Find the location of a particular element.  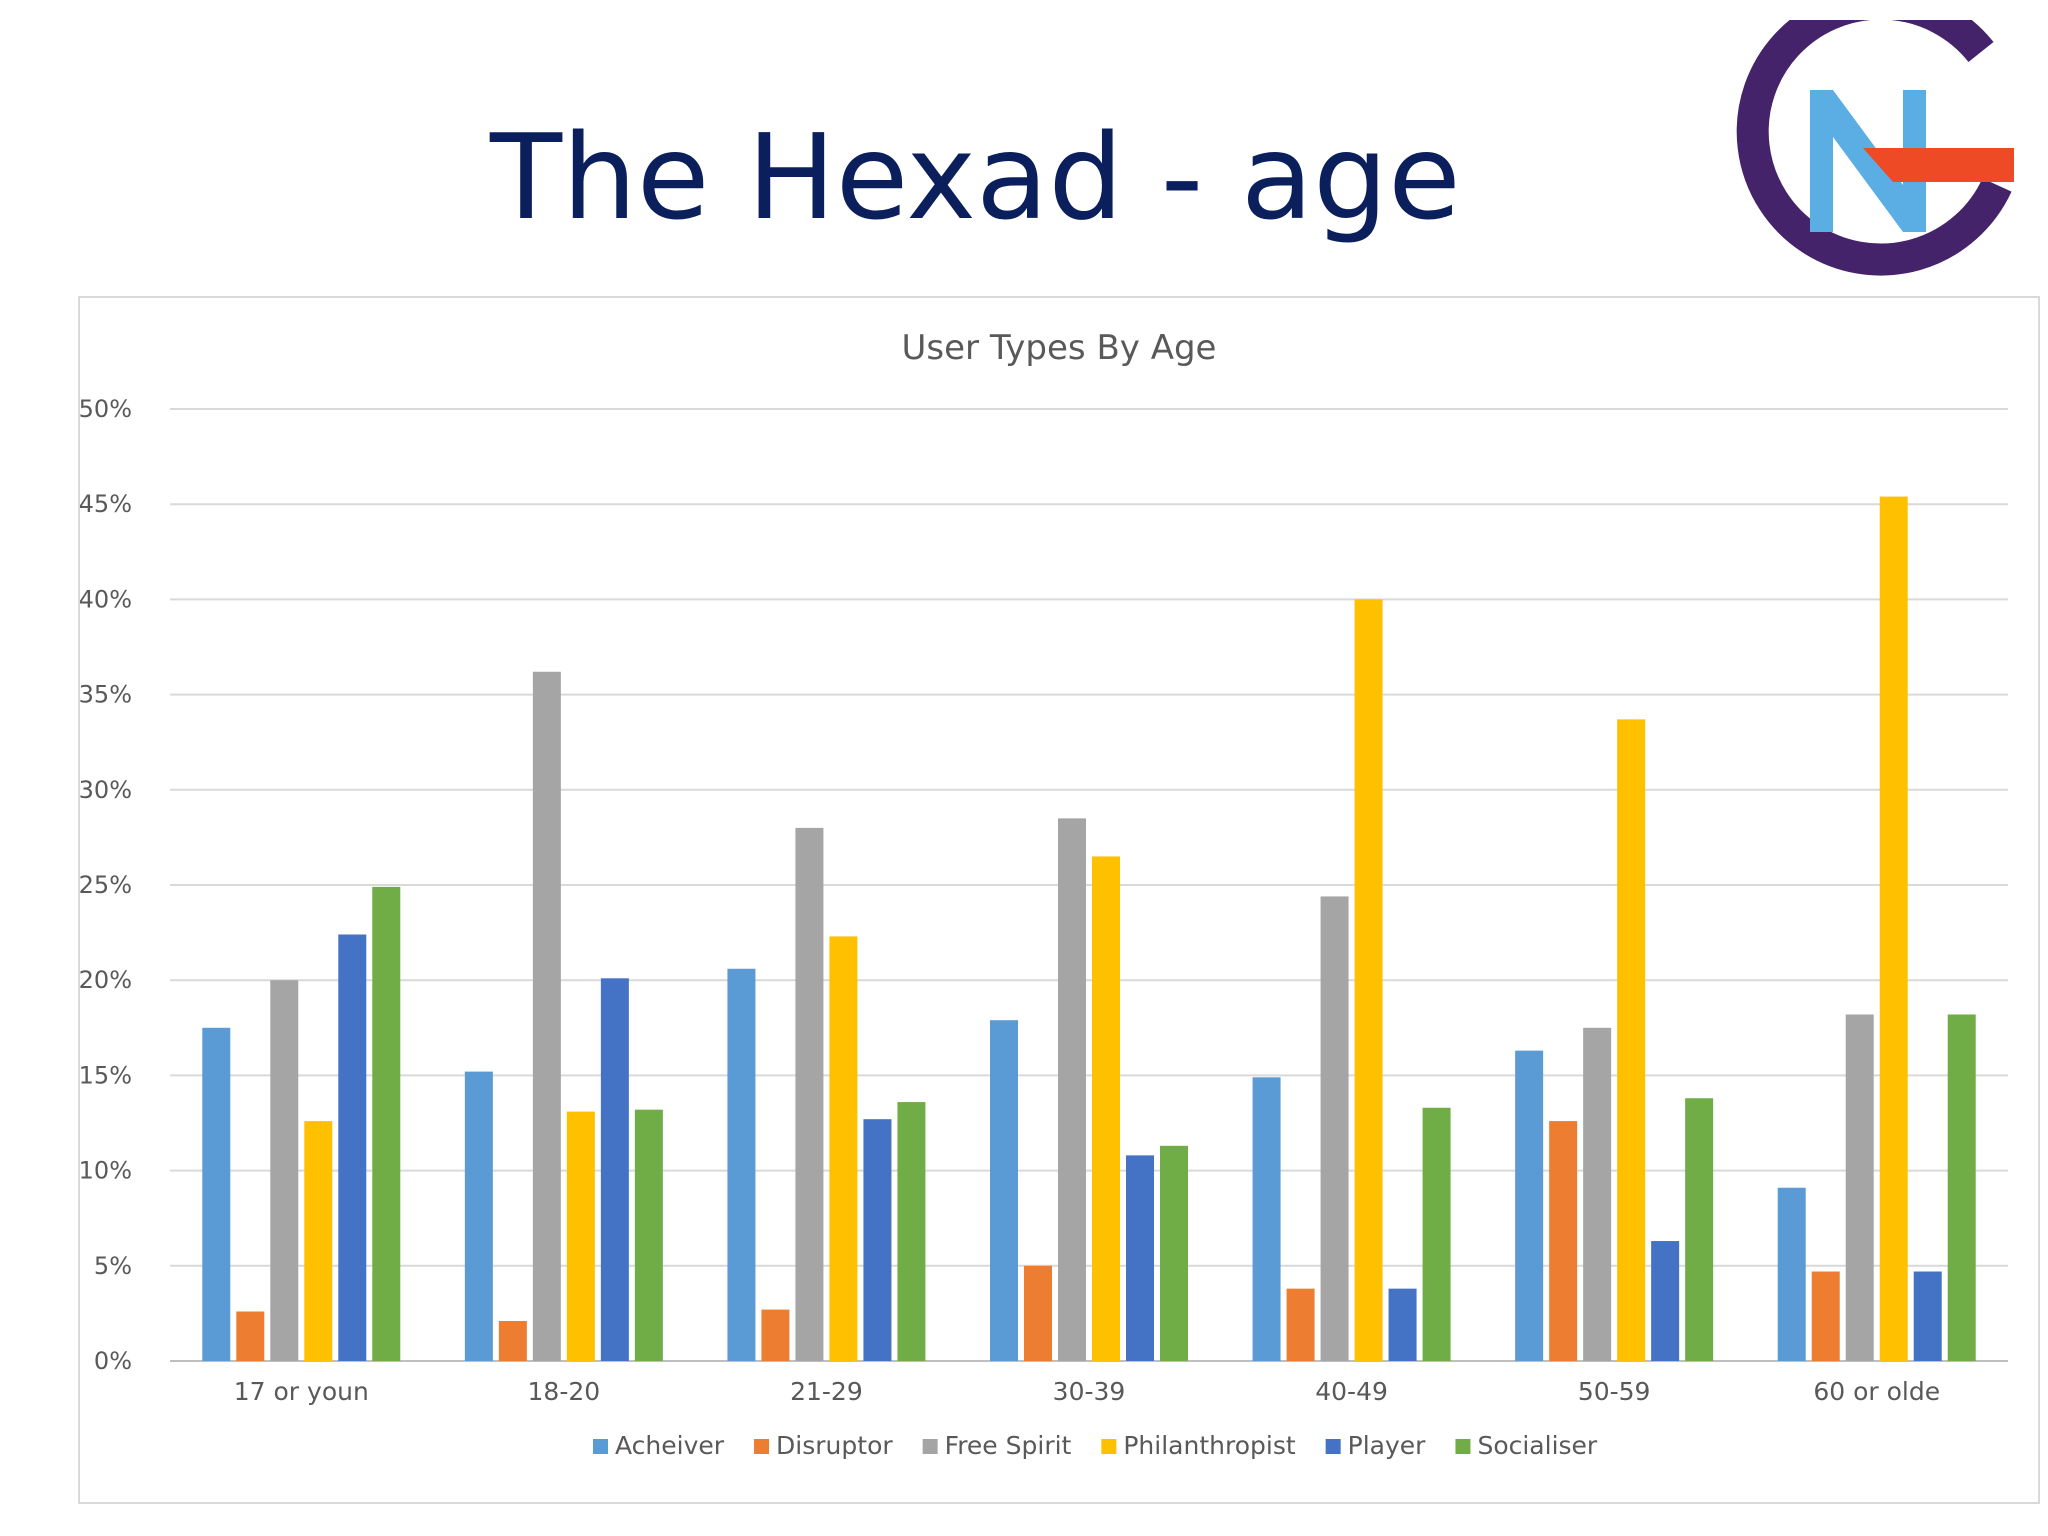

legend-label: Player is located at coordinates (1387, 1445).